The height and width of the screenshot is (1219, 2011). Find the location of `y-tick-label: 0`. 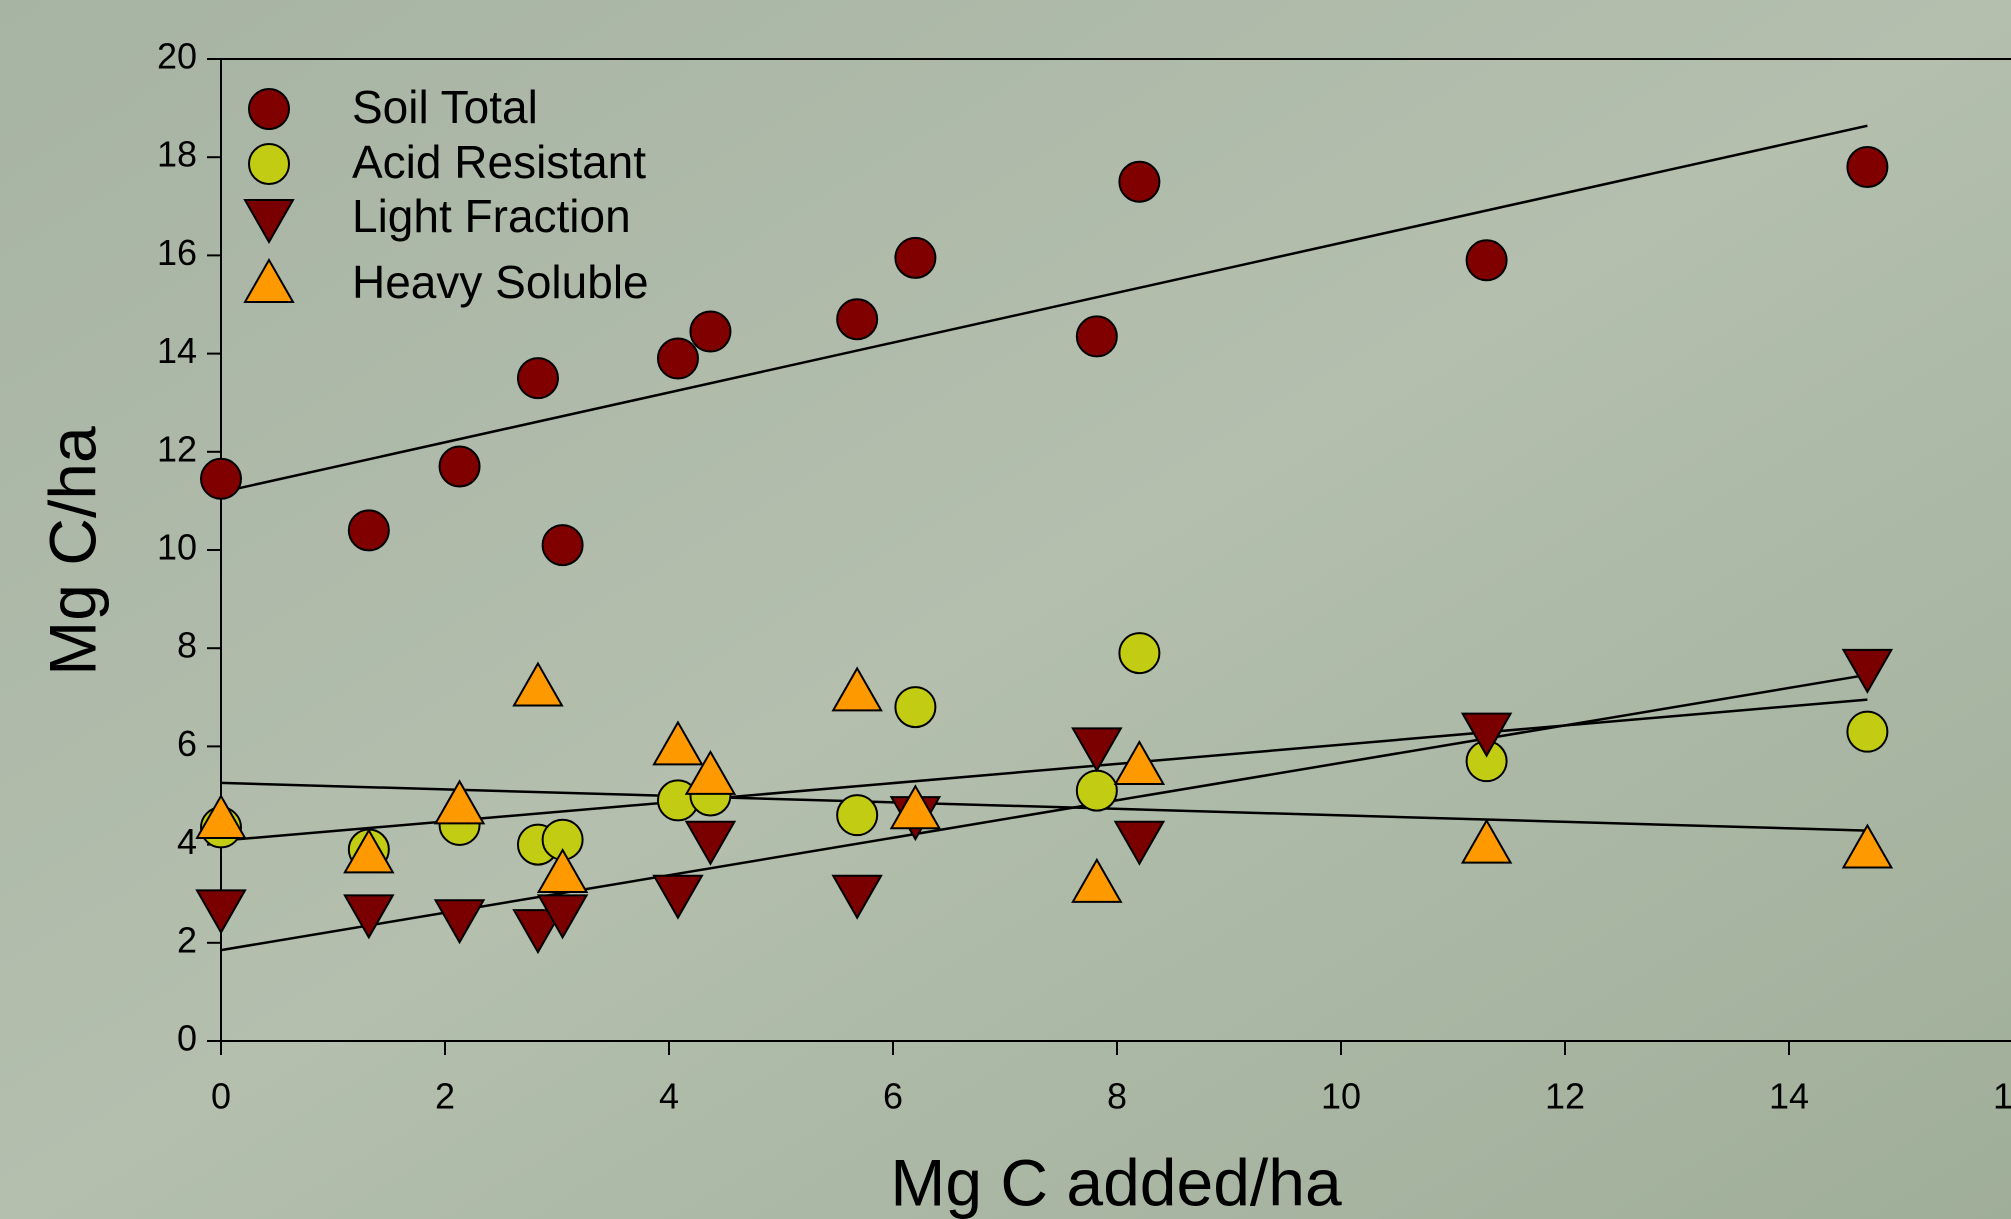

y-tick-label: 0 is located at coordinates (187, 1038).